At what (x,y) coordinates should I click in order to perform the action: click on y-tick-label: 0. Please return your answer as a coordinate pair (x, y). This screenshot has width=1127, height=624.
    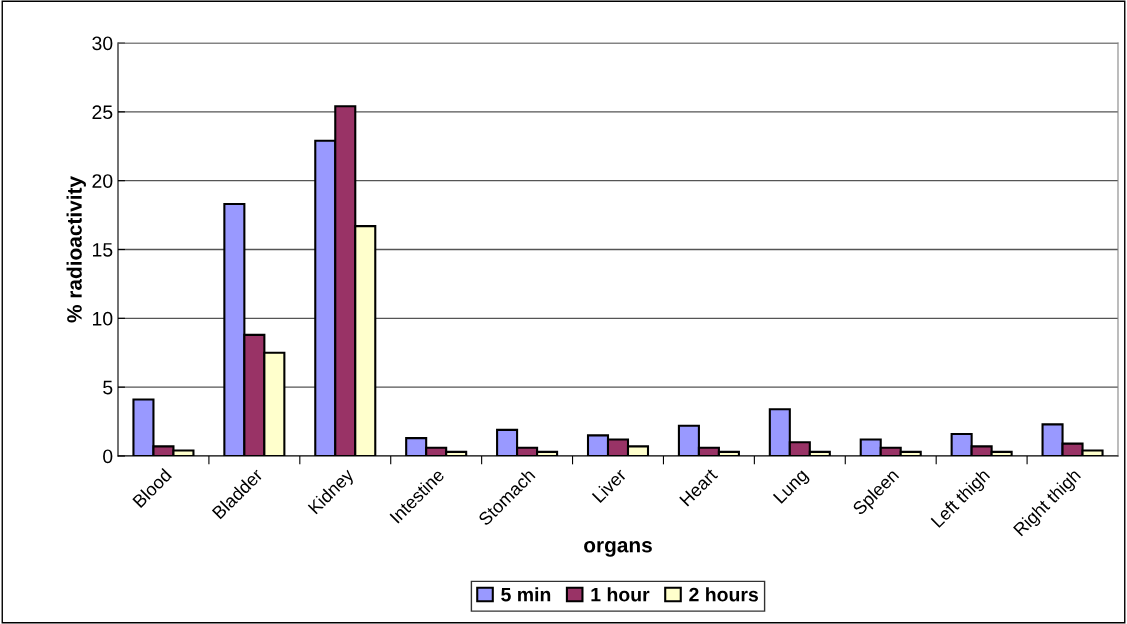
    Looking at the image, I should click on (108, 456).